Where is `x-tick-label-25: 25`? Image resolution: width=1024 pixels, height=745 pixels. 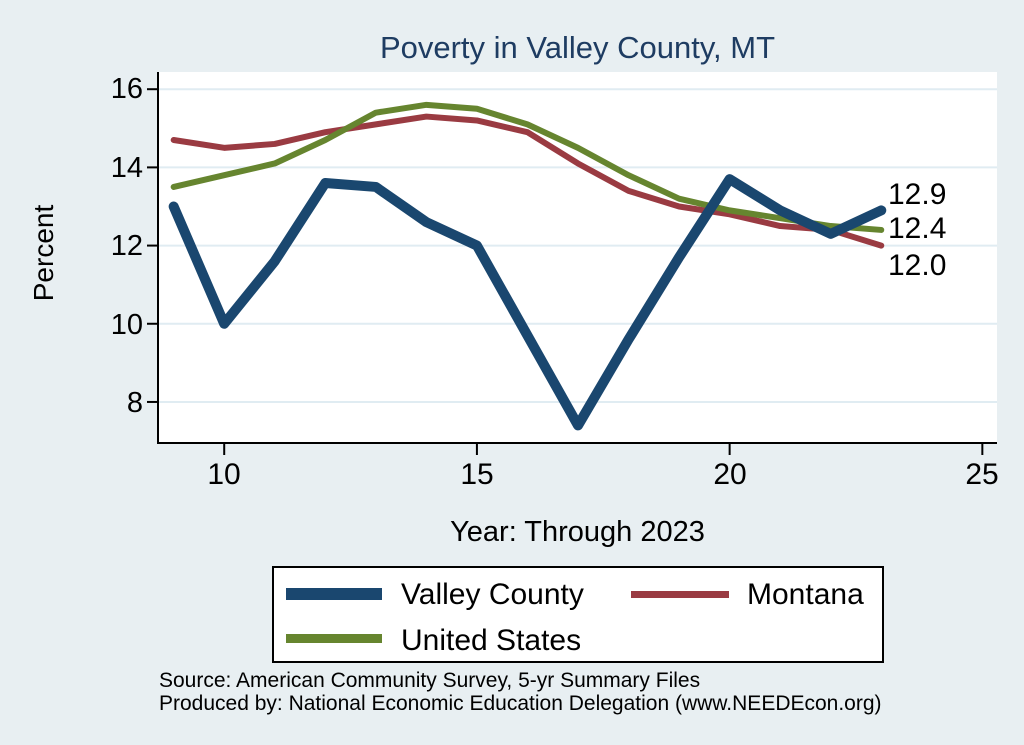
x-tick-label-25: 25 is located at coordinates (982, 474).